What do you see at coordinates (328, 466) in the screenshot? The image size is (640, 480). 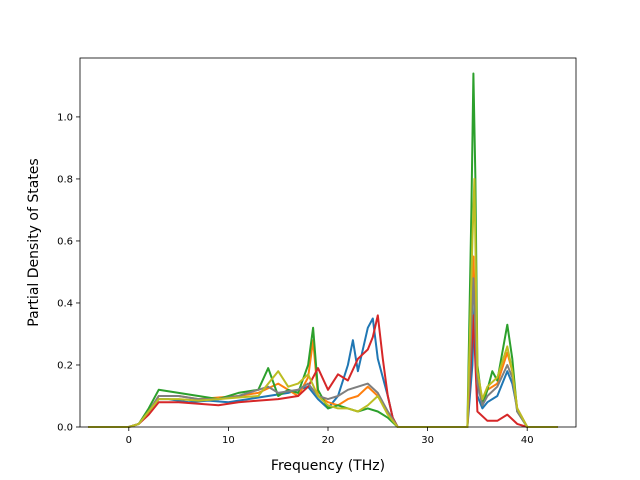 I see `x-axis-label: Frequency (THz)` at bounding box center [328, 466].